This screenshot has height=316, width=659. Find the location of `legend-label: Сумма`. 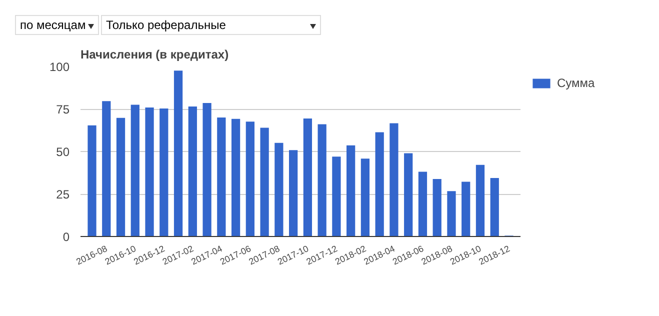

legend-label: Сумма is located at coordinates (576, 83).